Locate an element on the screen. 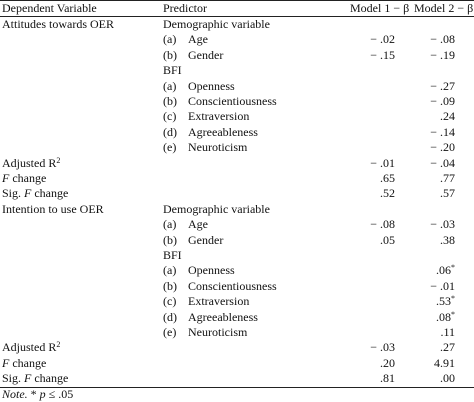 Image resolution: width=474 pixels, height=402 pixels. model1-value: − .15 is located at coordinates (382, 55).